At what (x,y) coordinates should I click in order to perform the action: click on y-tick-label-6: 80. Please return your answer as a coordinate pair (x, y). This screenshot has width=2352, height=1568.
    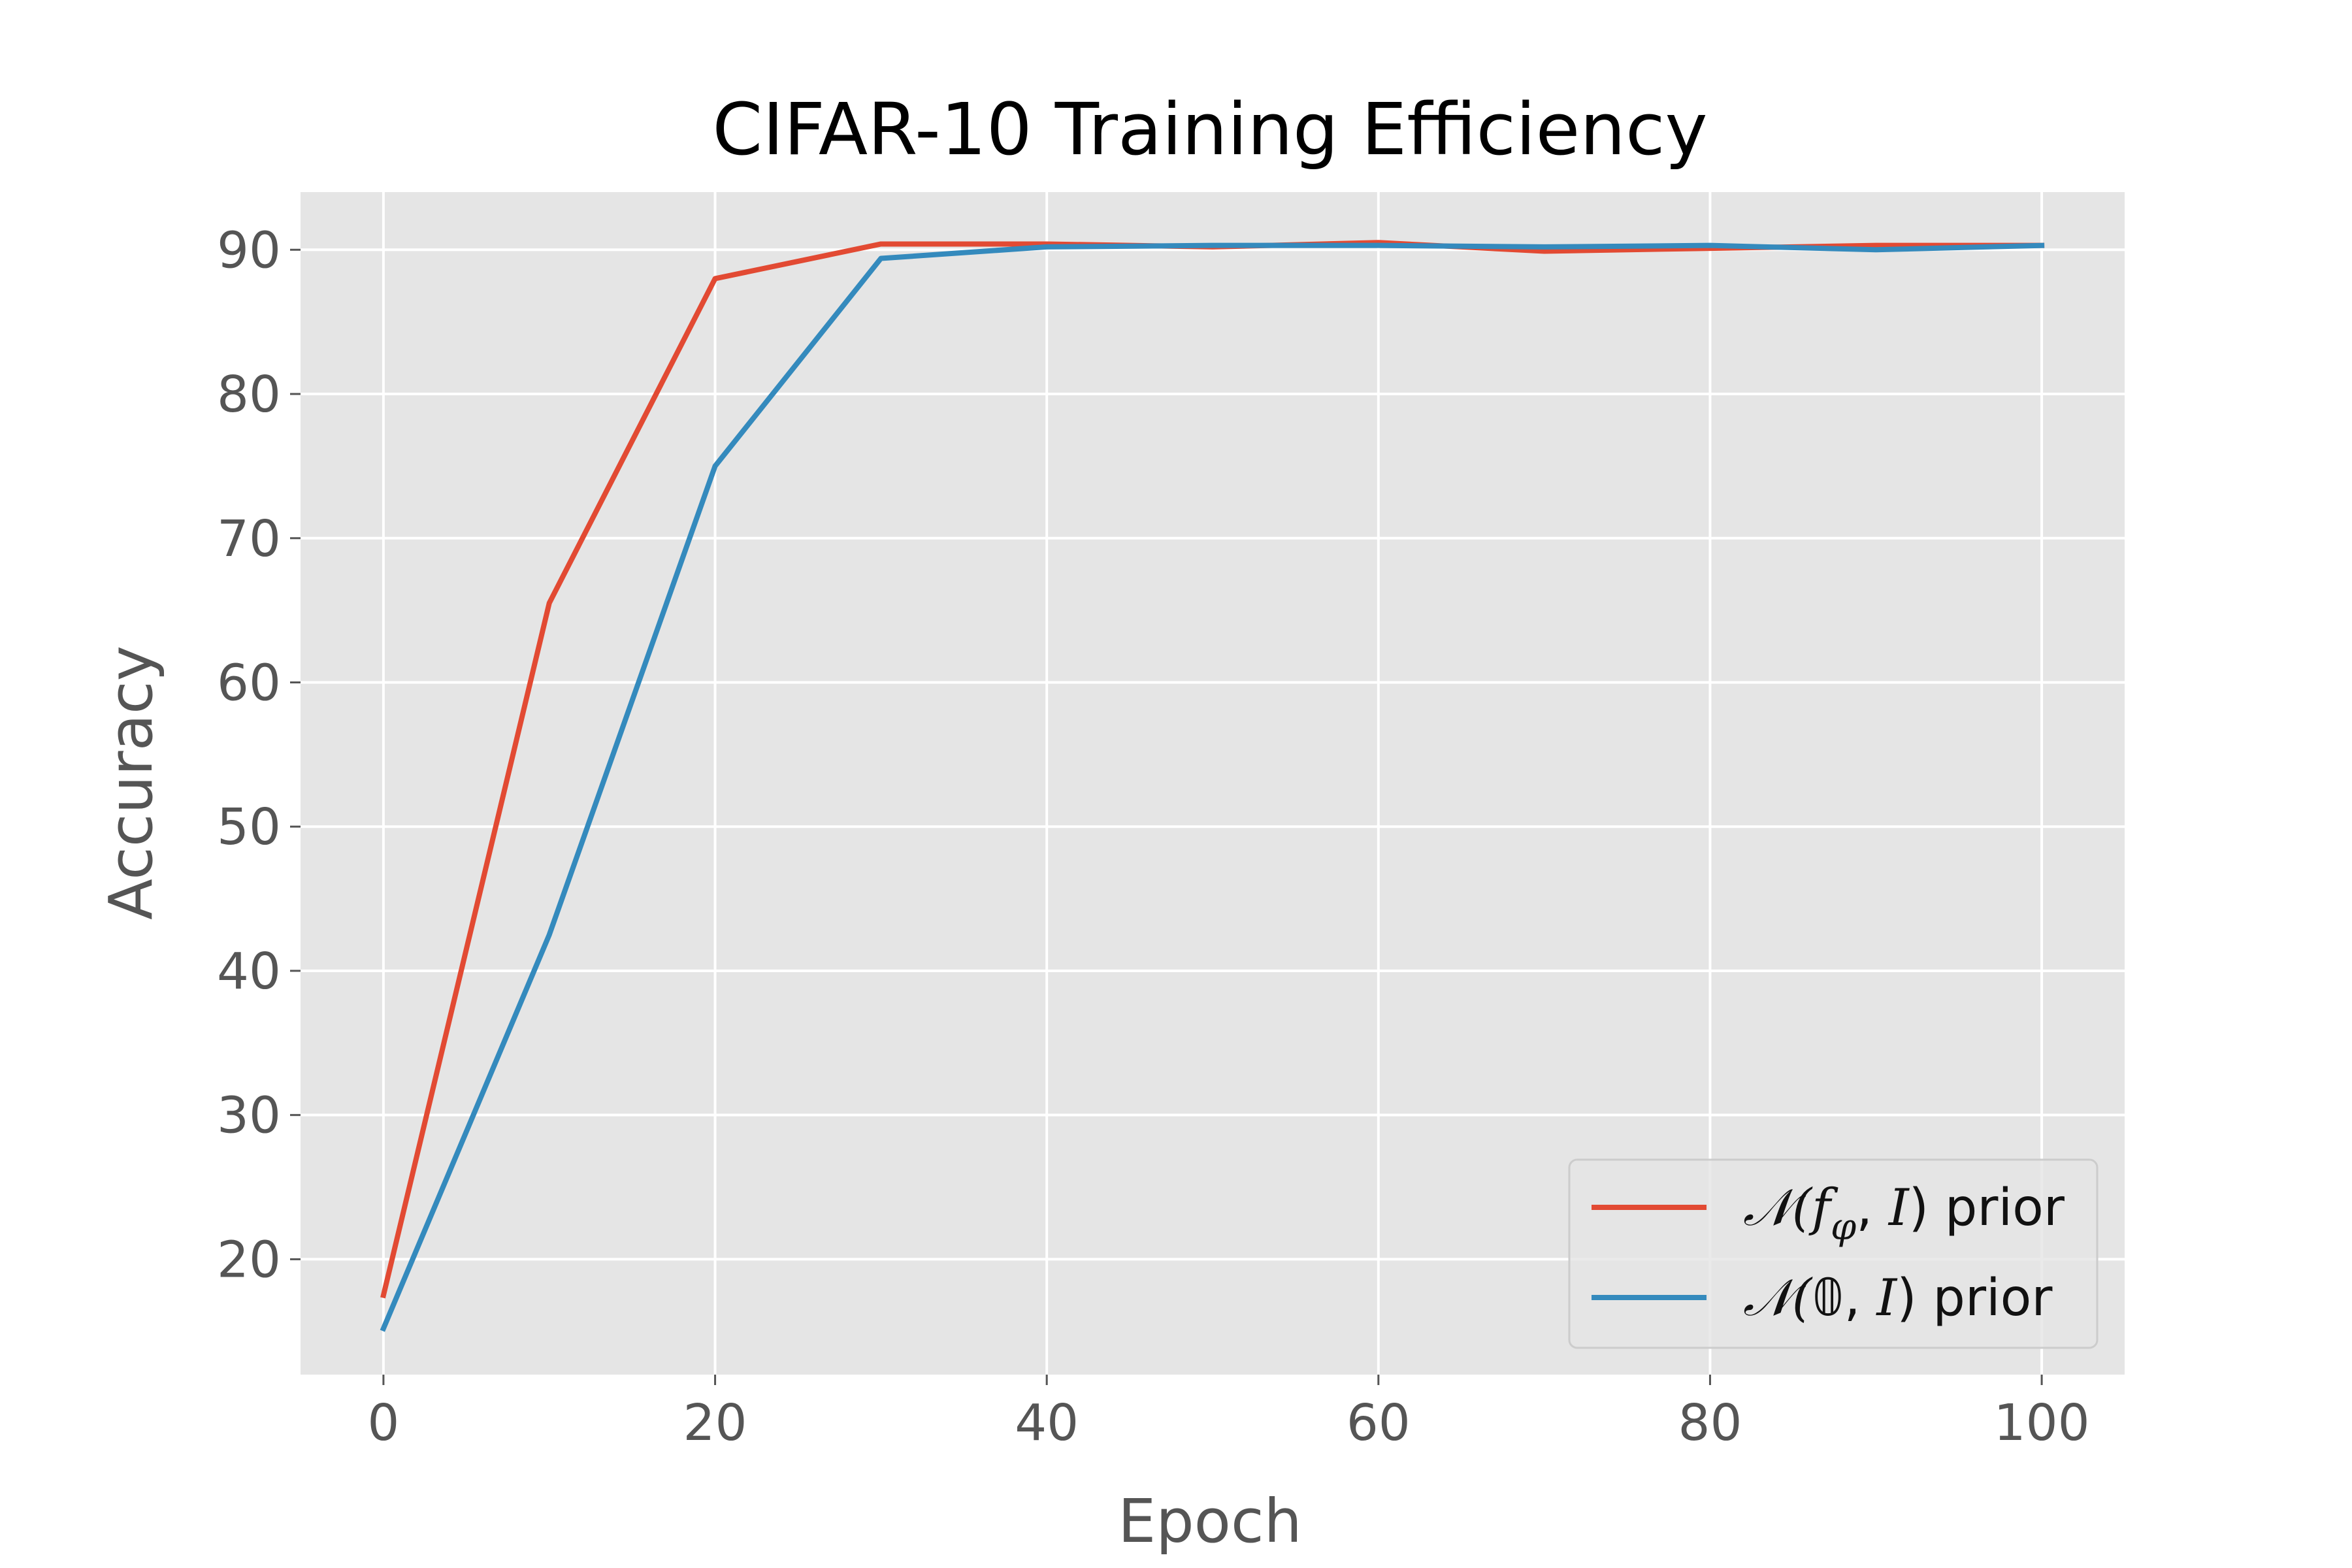
    Looking at the image, I should click on (249, 395).